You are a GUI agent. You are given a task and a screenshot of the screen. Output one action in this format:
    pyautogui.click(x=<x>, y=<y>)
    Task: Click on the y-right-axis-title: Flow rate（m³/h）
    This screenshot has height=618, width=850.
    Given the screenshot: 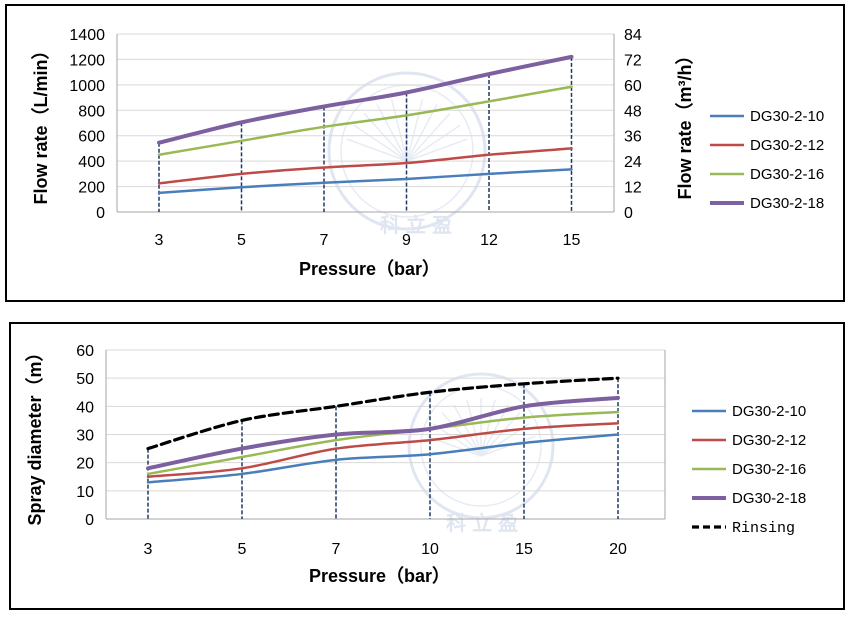 What is the action you would take?
    pyautogui.click(x=685, y=122)
    